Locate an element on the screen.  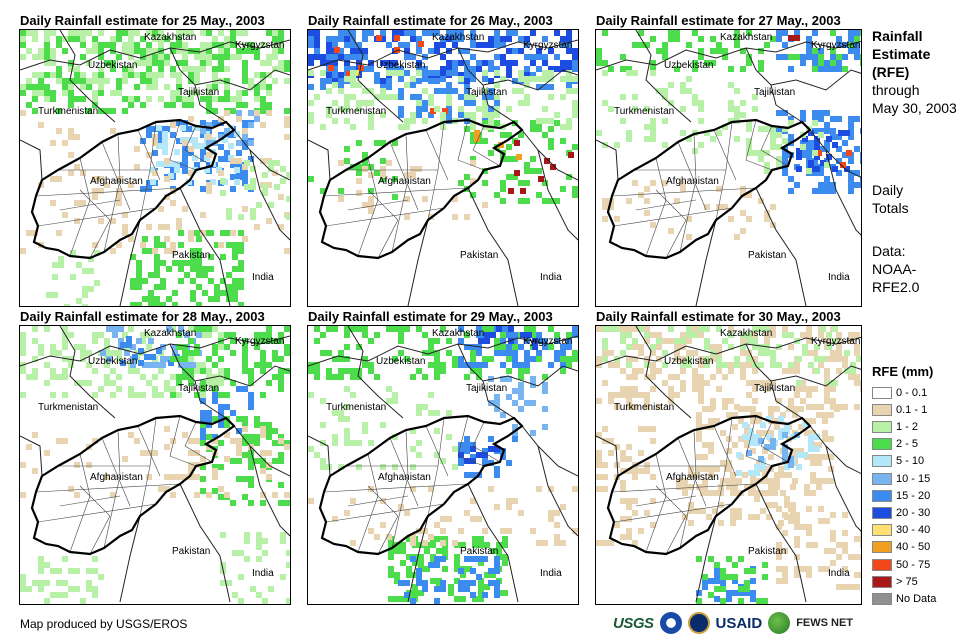
map-label-afghanistan: Afghanistan is located at coordinates (404, 181).